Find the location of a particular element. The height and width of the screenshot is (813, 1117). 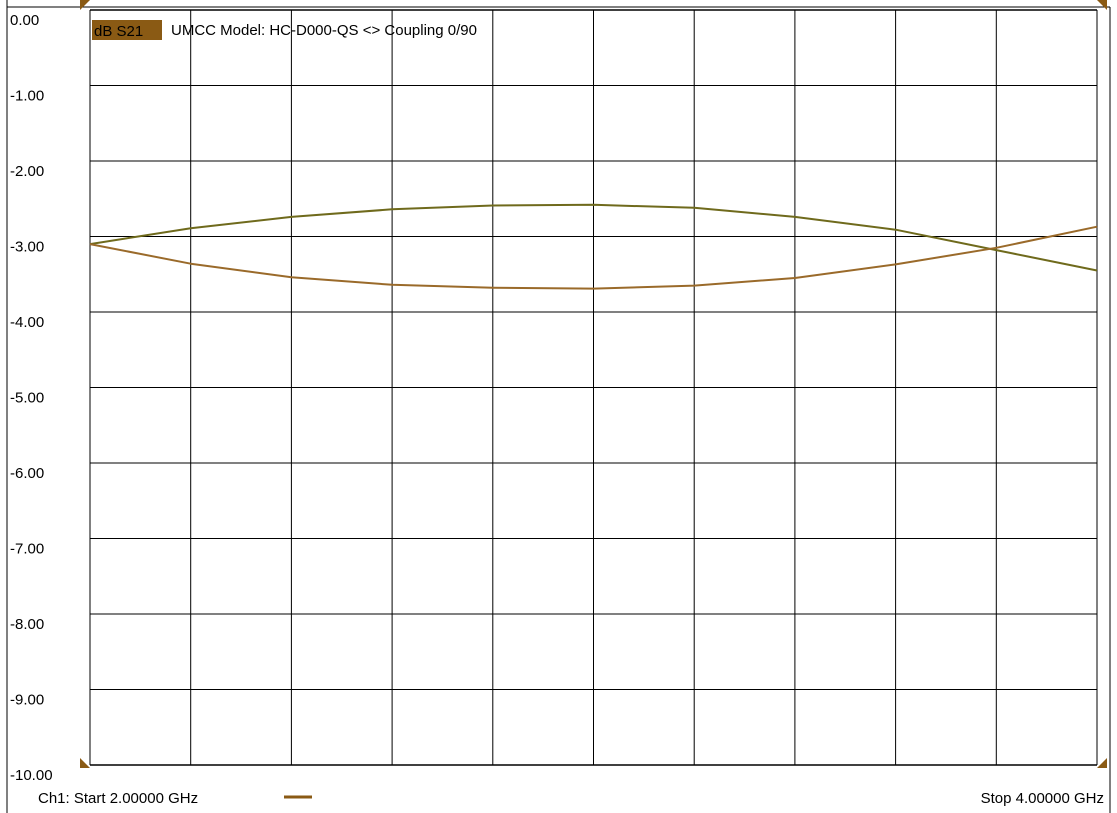

start-frequency-label: Ch1: Start 2.00000 GHz is located at coordinates (118, 798).